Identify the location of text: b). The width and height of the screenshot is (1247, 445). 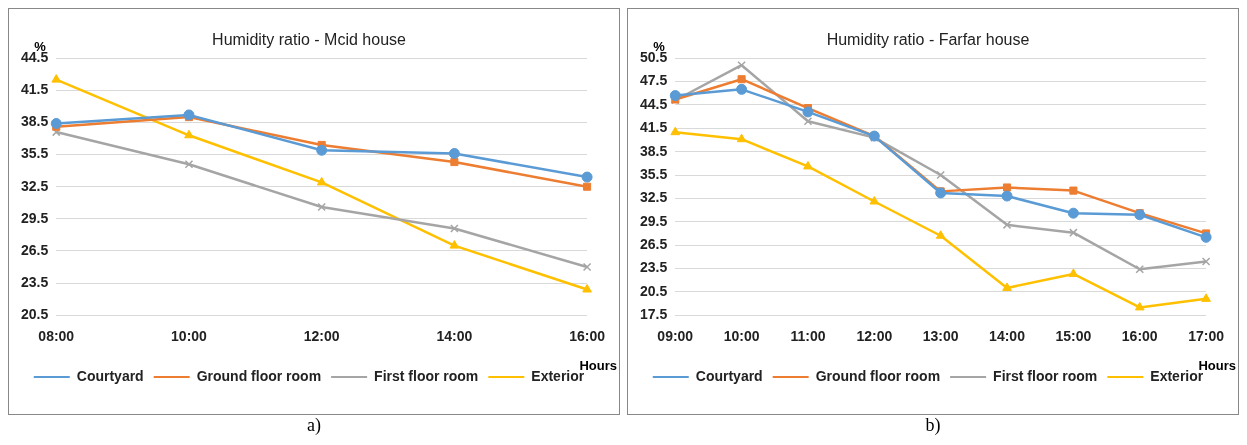
(933, 425).